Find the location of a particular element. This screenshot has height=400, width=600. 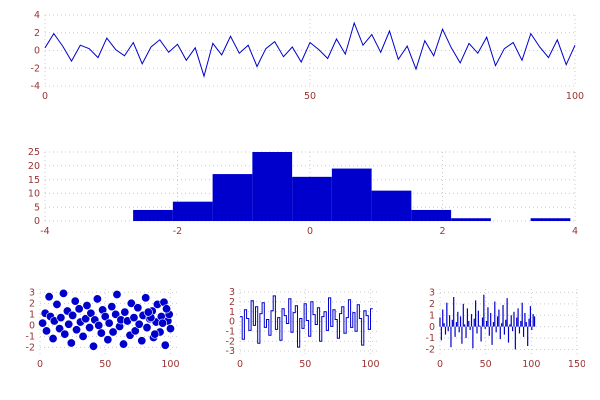

step-series is located at coordinates (306, 321).